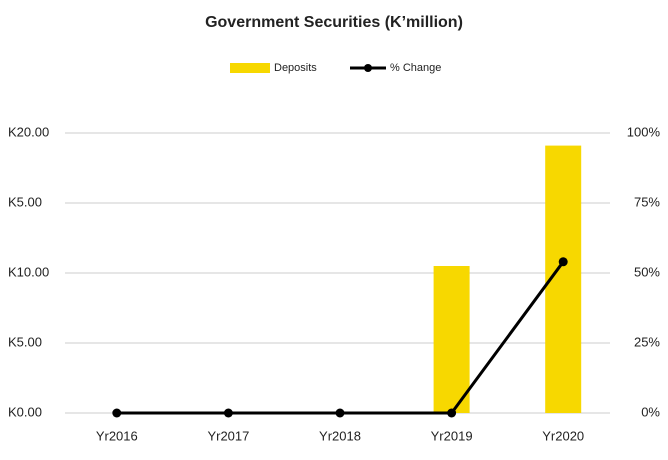 The height and width of the screenshot is (460, 668). What do you see at coordinates (228, 435) in the screenshot?
I see `x-tick-label: Yr2017` at bounding box center [228, 435].